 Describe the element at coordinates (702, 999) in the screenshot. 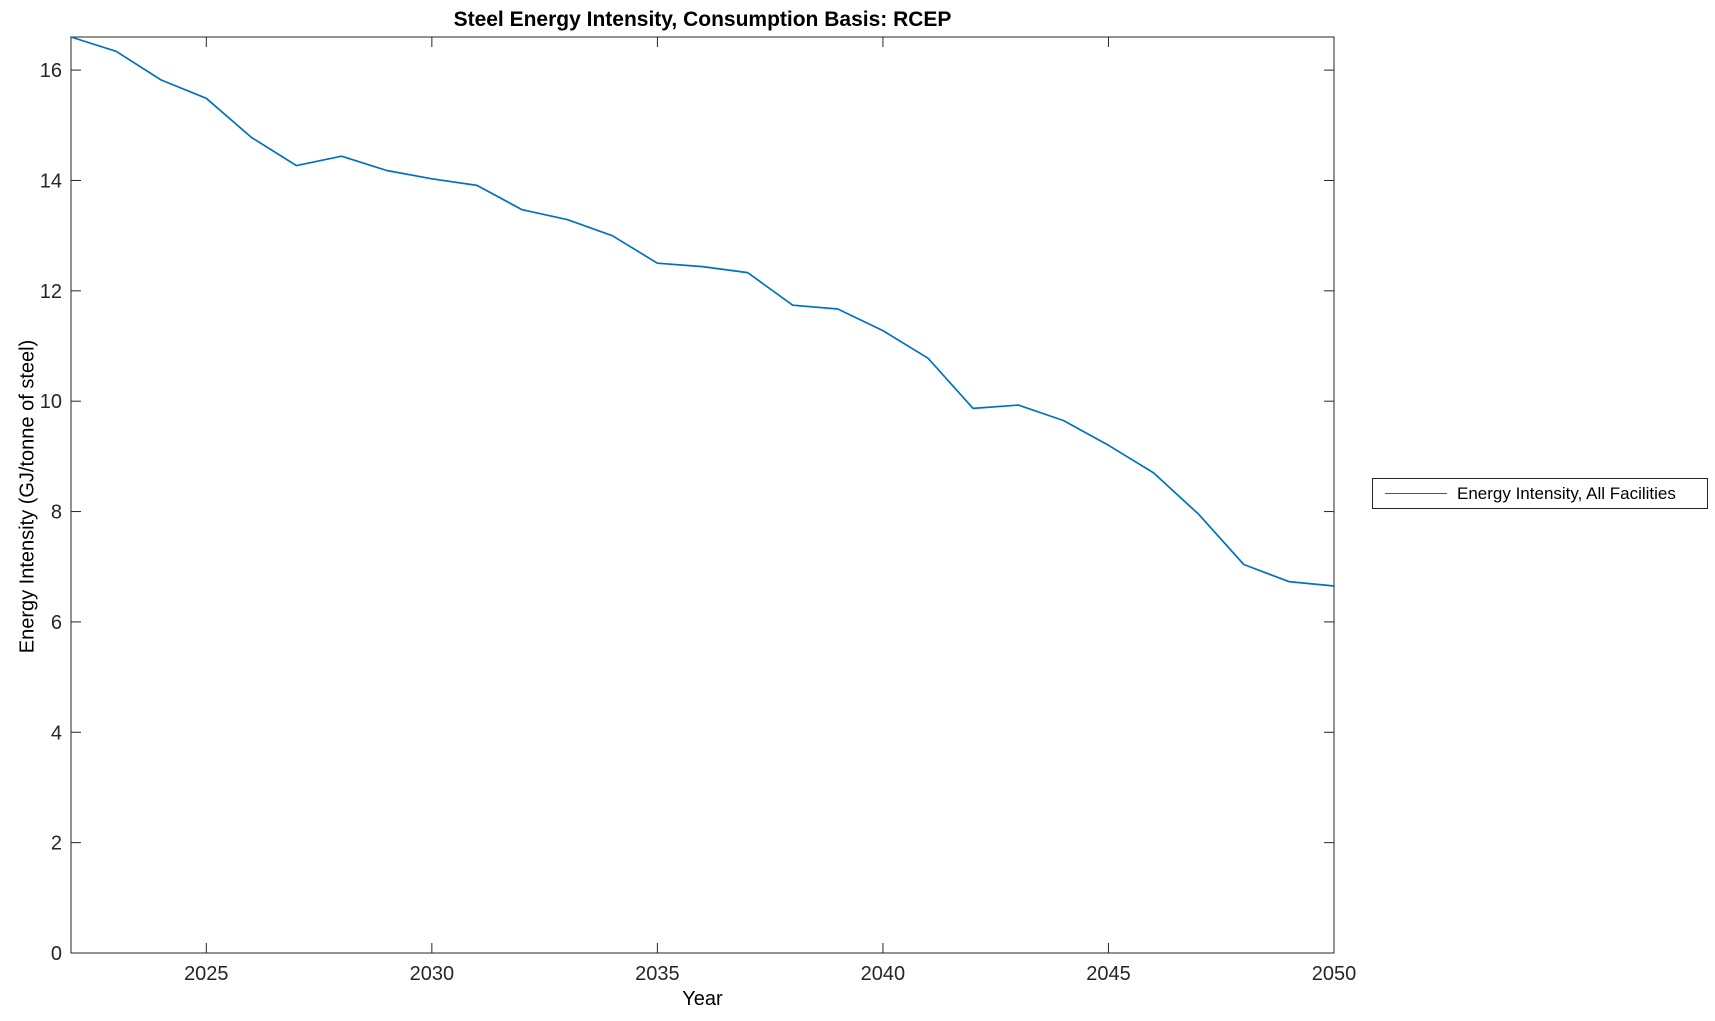

I see `x-axis-label: Year` at that location.